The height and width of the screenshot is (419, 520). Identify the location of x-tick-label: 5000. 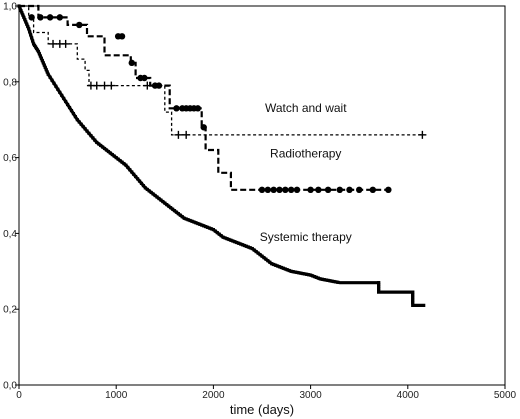
(505, 395).